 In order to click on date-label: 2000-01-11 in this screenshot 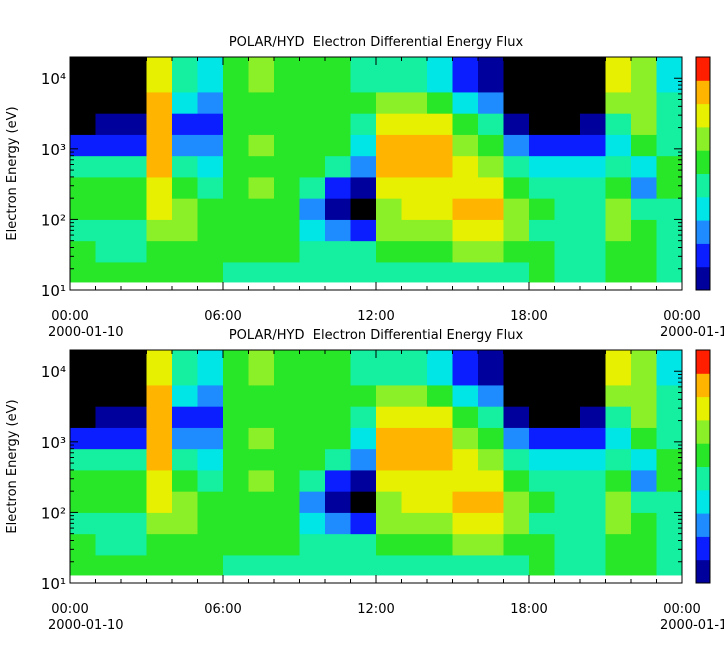, I will do `click(692, 625)`.